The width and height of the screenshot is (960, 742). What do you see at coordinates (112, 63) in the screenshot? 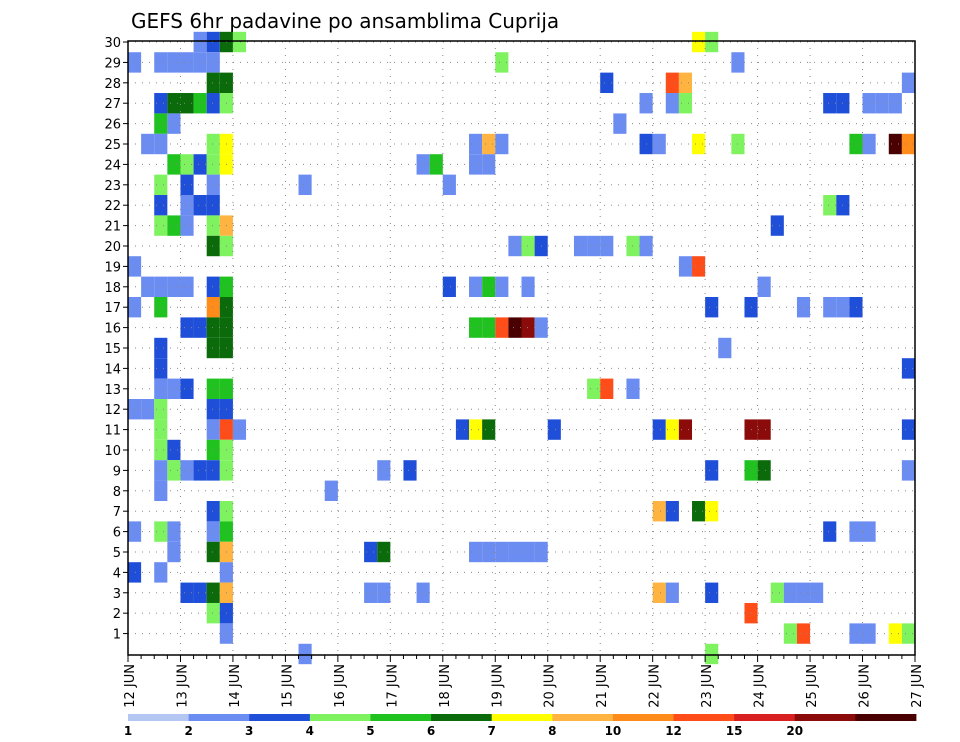
I see `y-tick-label: 29` at bounding box center [112, 63].